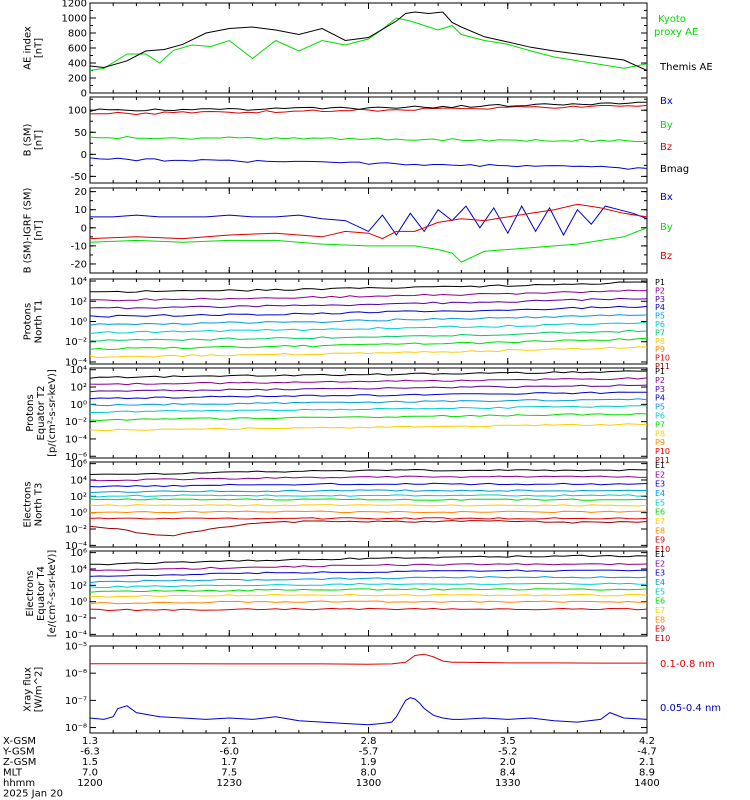  Describe the element at coordinates (78, 586) in the screenshot. I see `y-tick-label: 10²` at that location.